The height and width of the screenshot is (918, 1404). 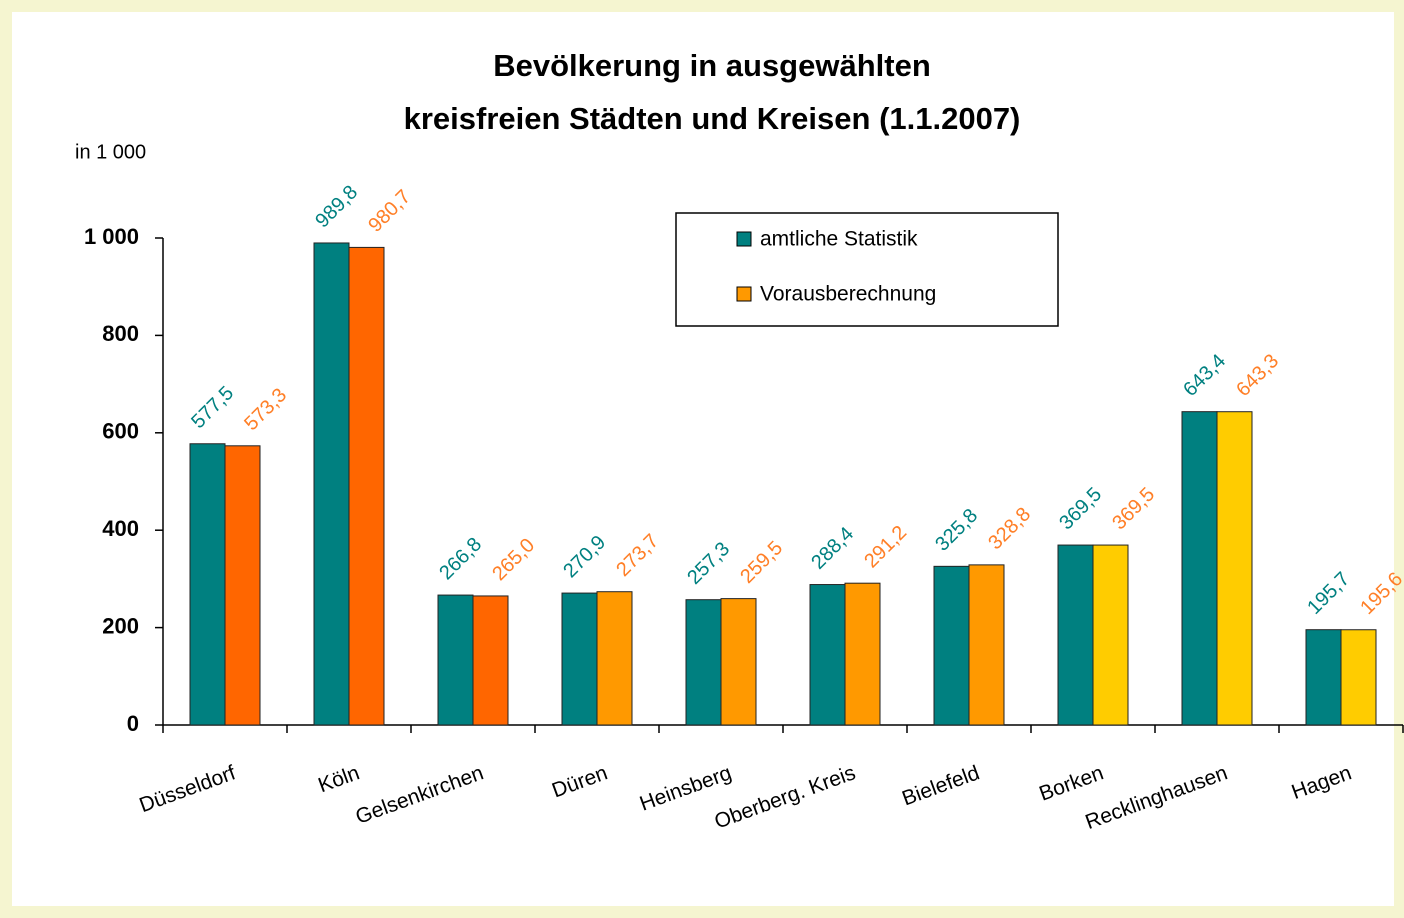 What do you see at coordinates (839, 239) in the screenshot?
I see `legend-label: amtliche Statistik` at bounding box center [839, 239].